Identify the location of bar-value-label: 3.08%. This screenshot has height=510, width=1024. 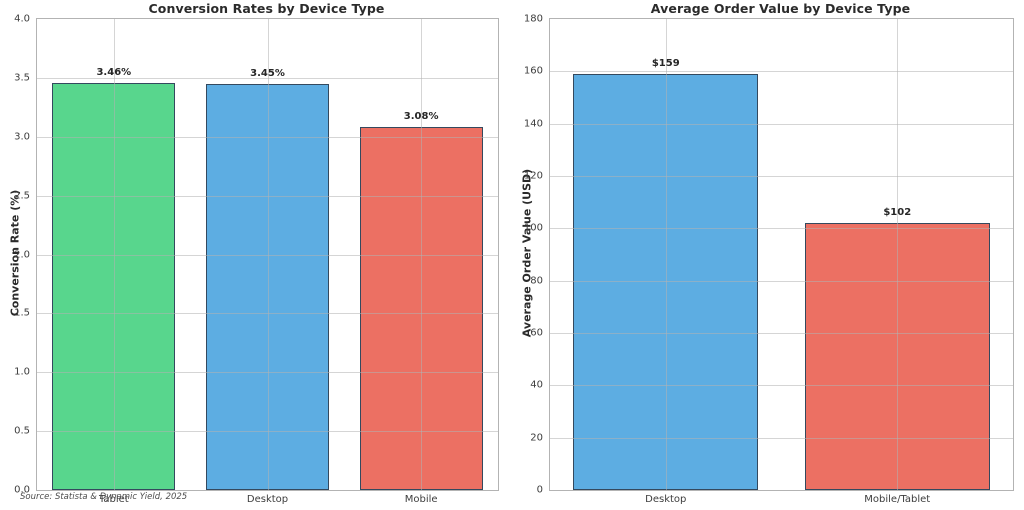
(421, 117).